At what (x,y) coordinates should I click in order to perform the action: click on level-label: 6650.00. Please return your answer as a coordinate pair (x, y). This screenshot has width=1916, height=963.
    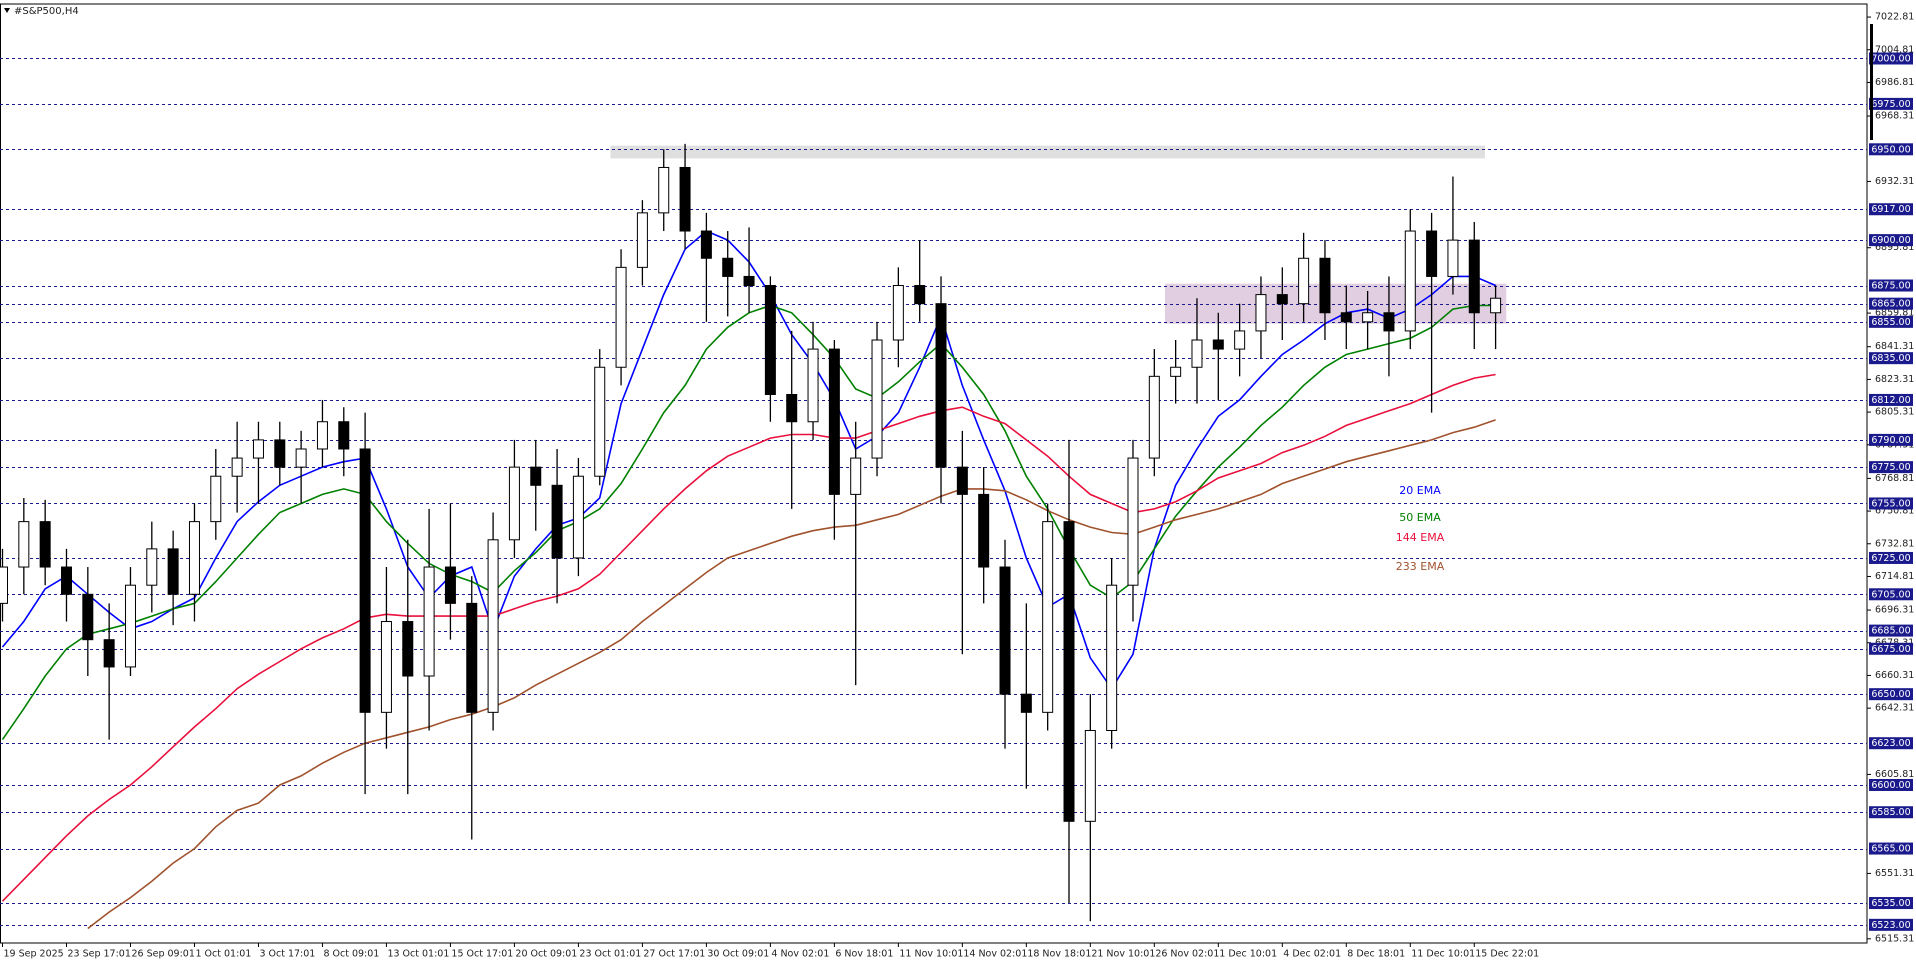
    Looking at the image, I should click on (1890, 694).